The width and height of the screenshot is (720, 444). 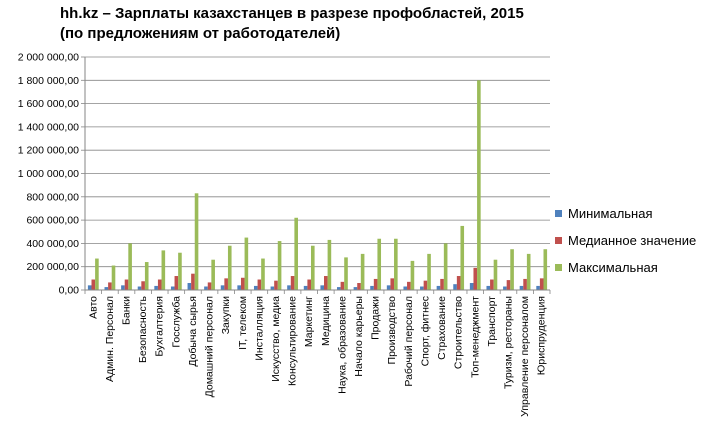 What do you see at coordinates (542, 335) in the screenshot?
I see `x-tick-label: Юриспруденция` at bounding box center [542, 335].